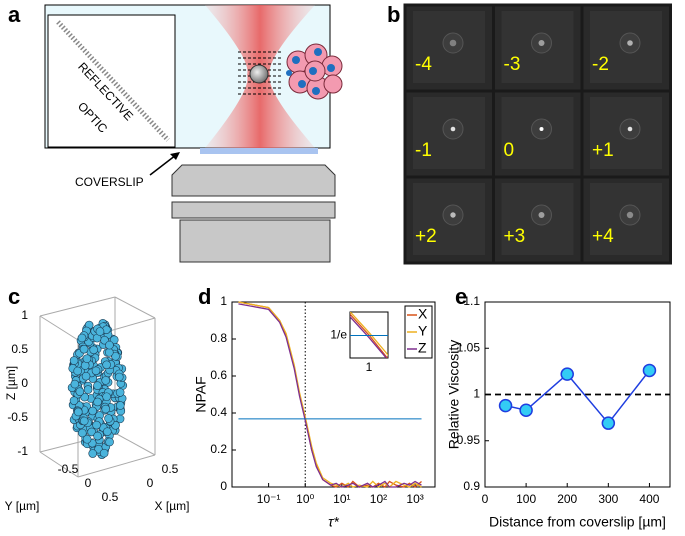 Image resolution: width=685 pixels, height=536 pixels. I want to click on legend-label: X, so click(423, 314).